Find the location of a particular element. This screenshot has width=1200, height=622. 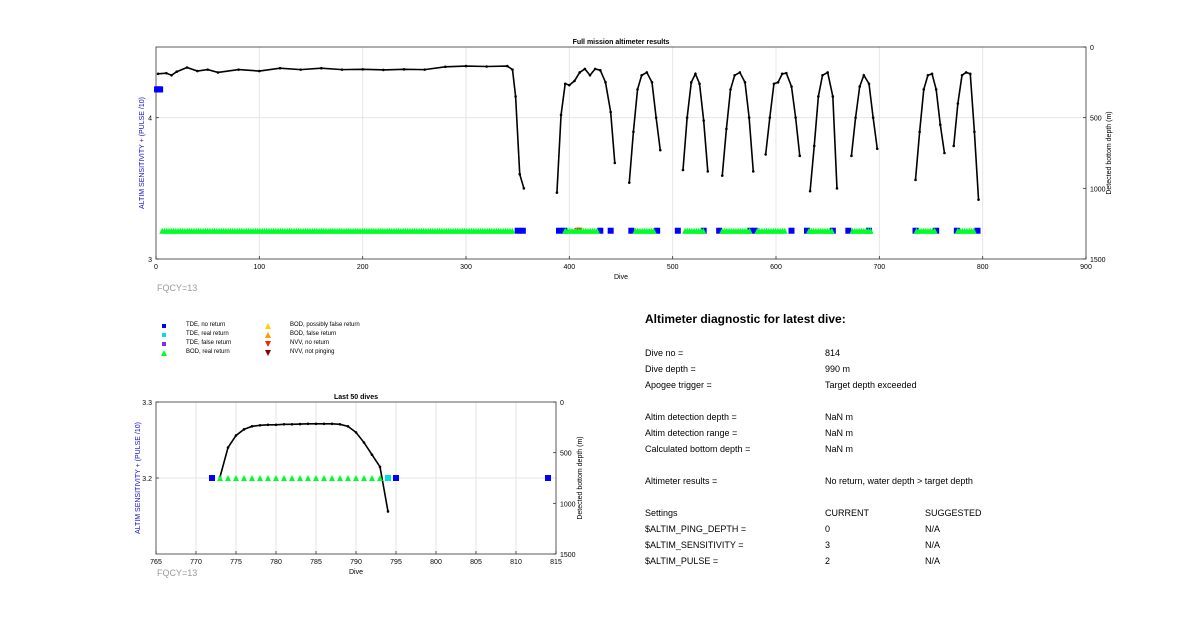

legend-square-icon is located at coordinates (164, 344).